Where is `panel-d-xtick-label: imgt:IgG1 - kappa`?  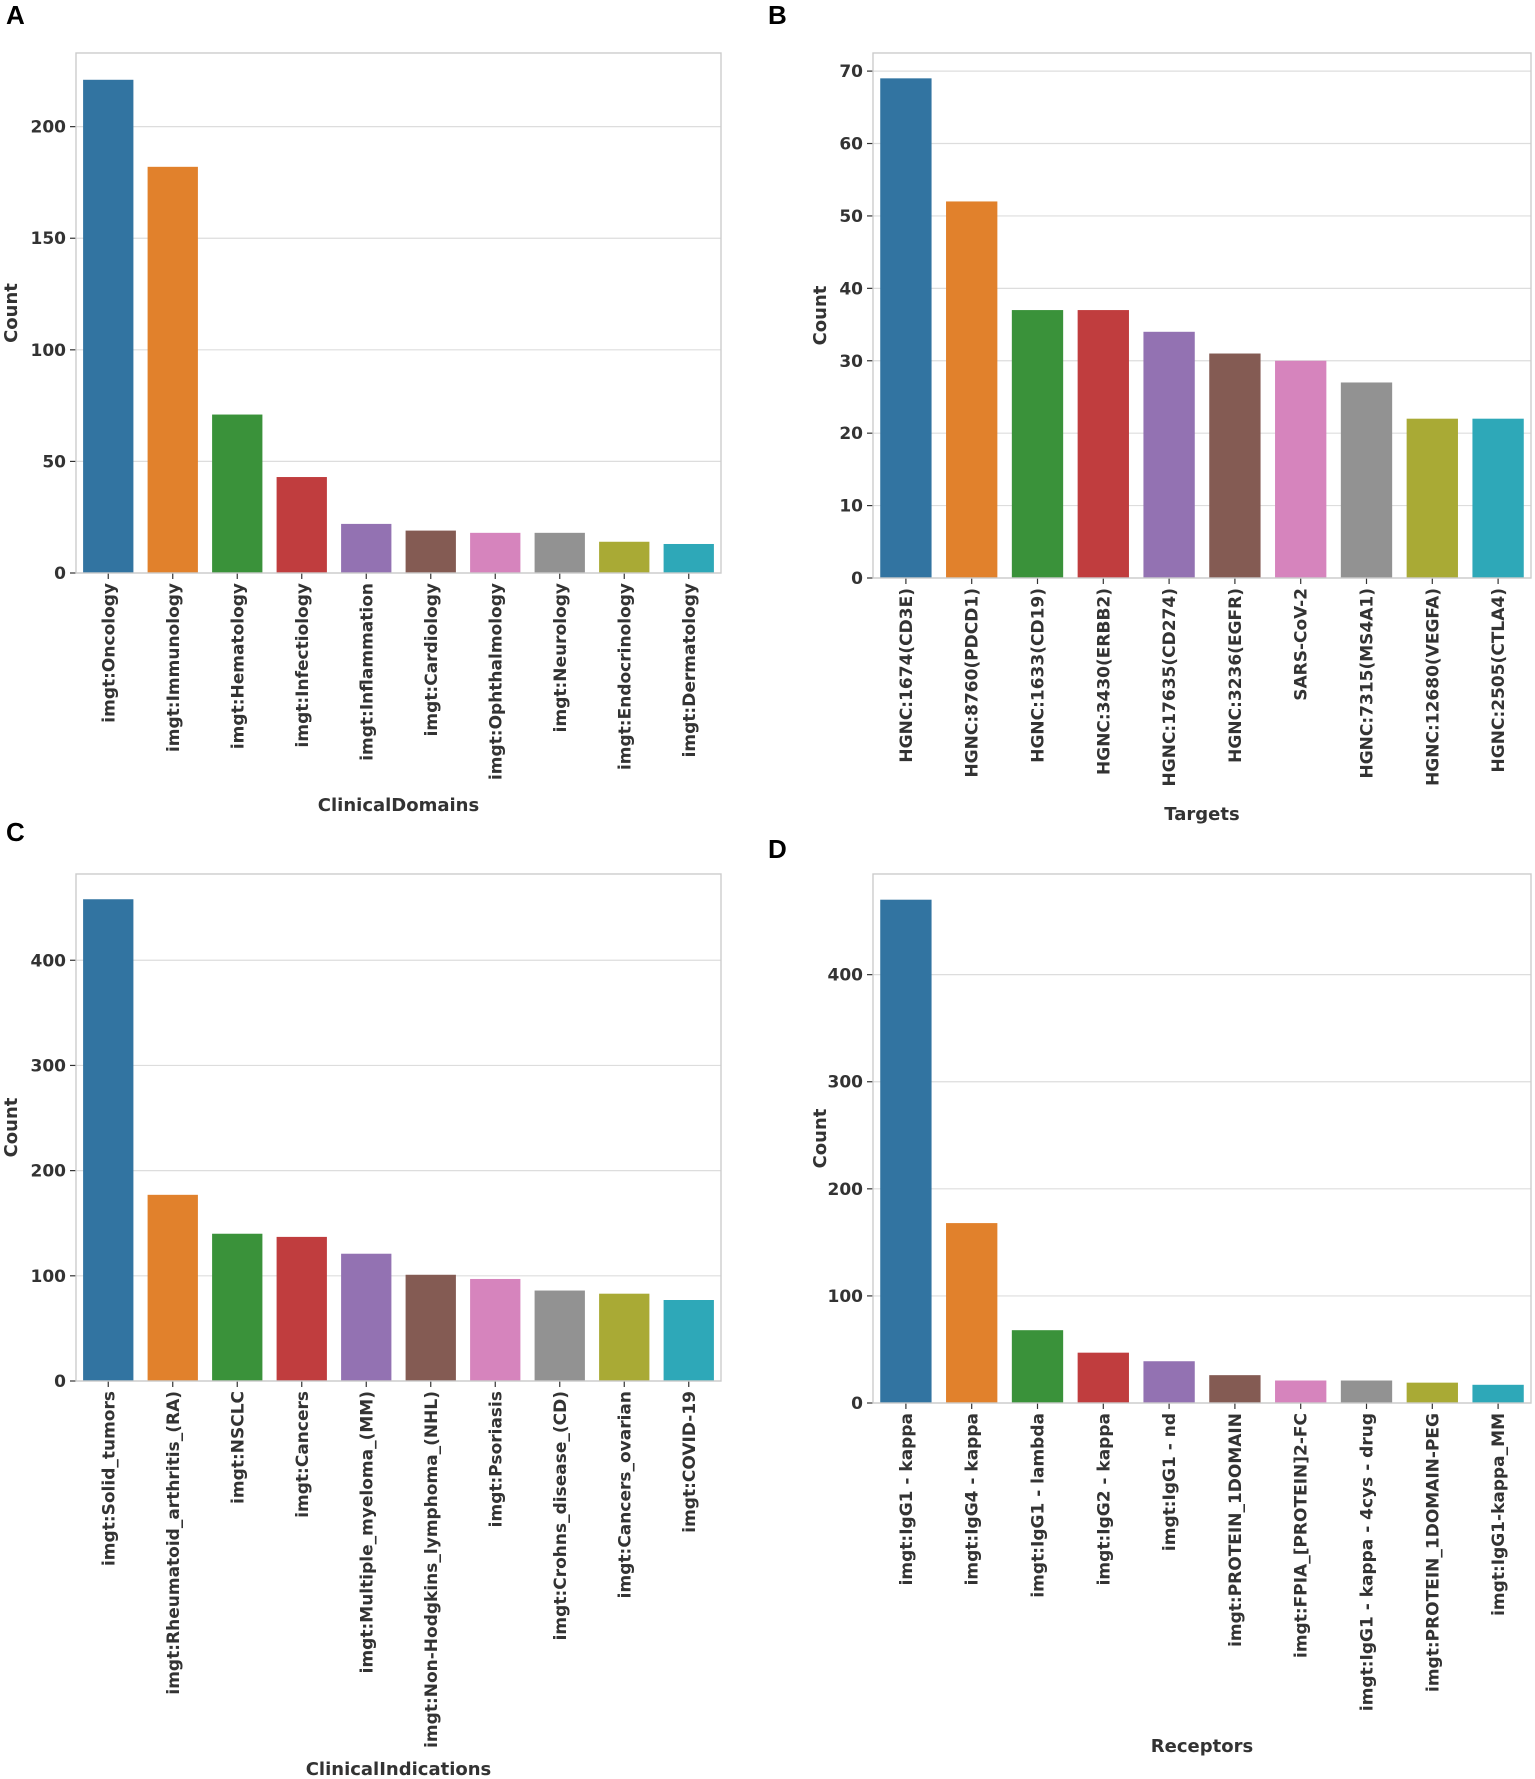
panel-d-xtick-label: imgt:IgG1 - kappa is located at coordinates (907, 1499).